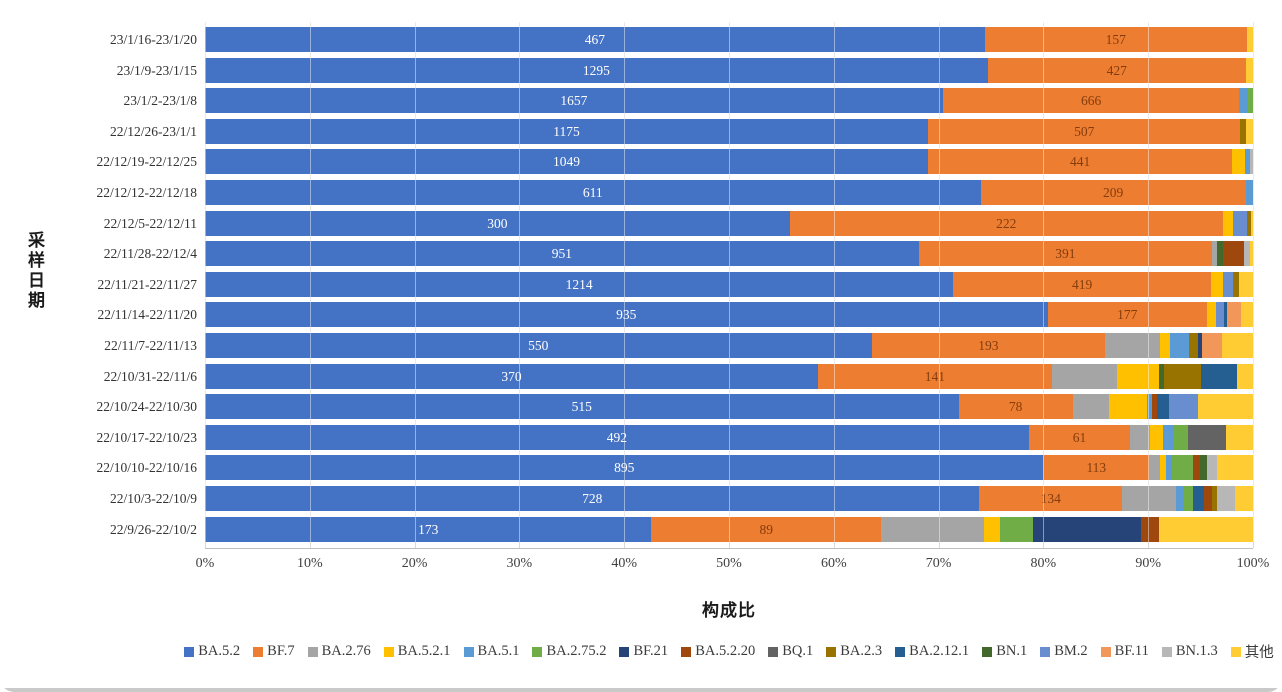 The width and height of the screenshot is (1282, 692). I want to click on x-axis-tick-label: 20%, so click(414, 563).